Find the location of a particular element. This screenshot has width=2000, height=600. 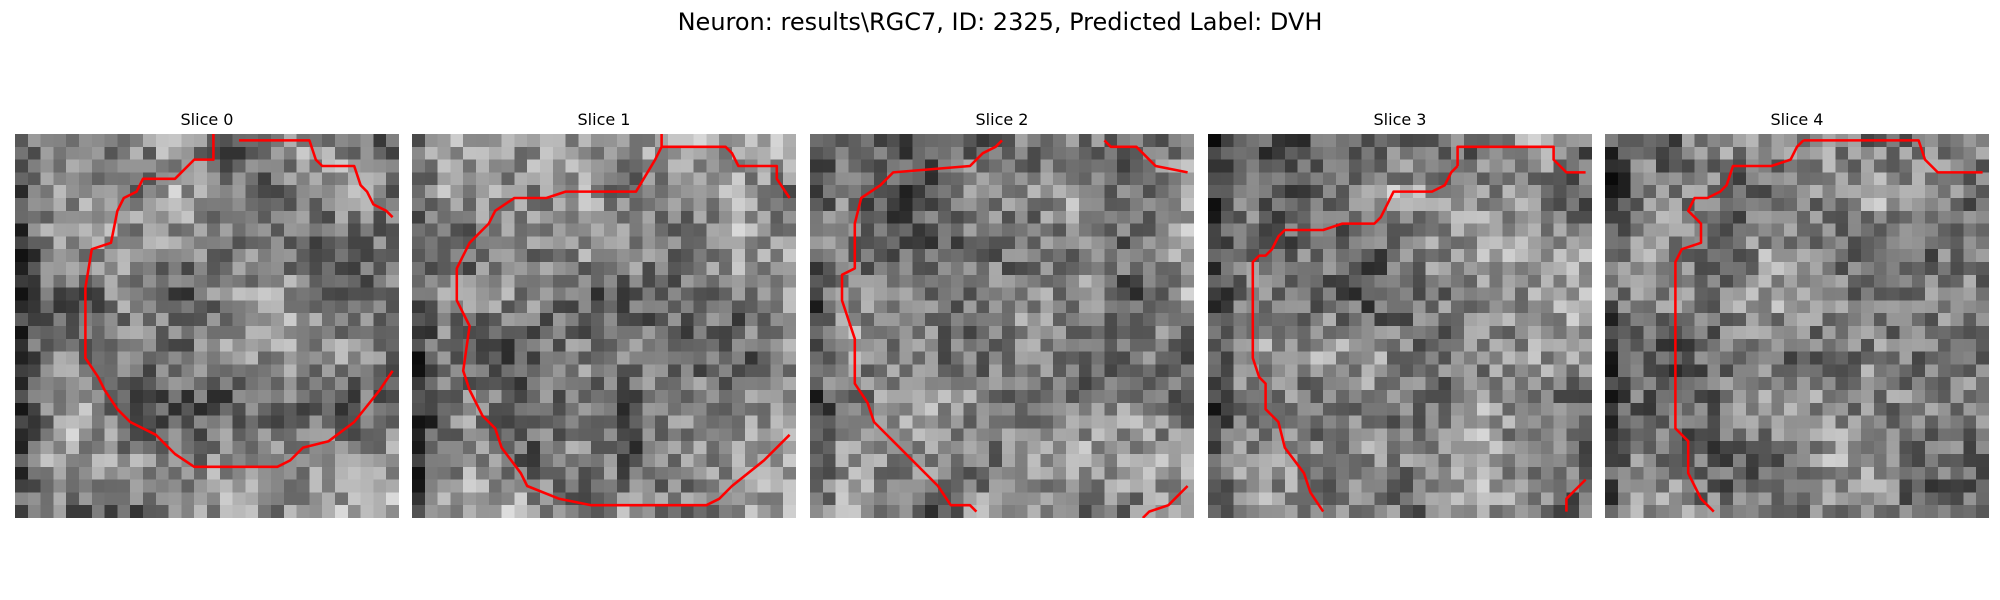

slice-panel-3: Slice 3 is located at coordinates (1400, 314).